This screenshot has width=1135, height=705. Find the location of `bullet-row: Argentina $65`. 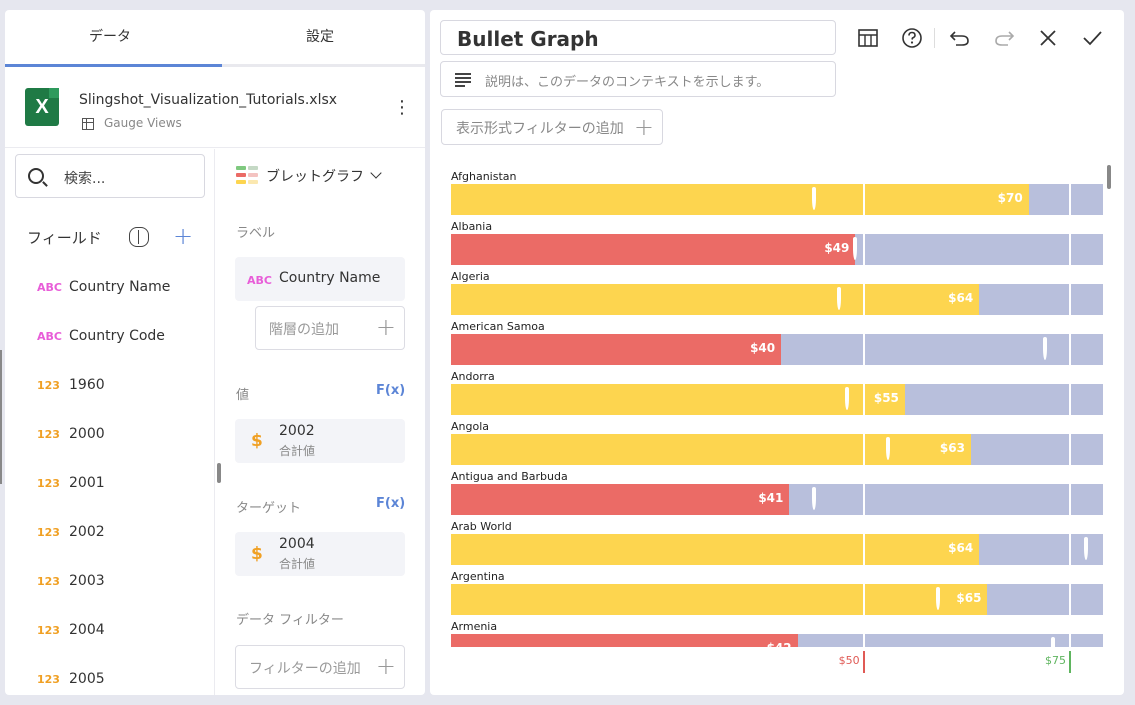

bullet-row: Argentina $65 is located at coordinates (777, 595).